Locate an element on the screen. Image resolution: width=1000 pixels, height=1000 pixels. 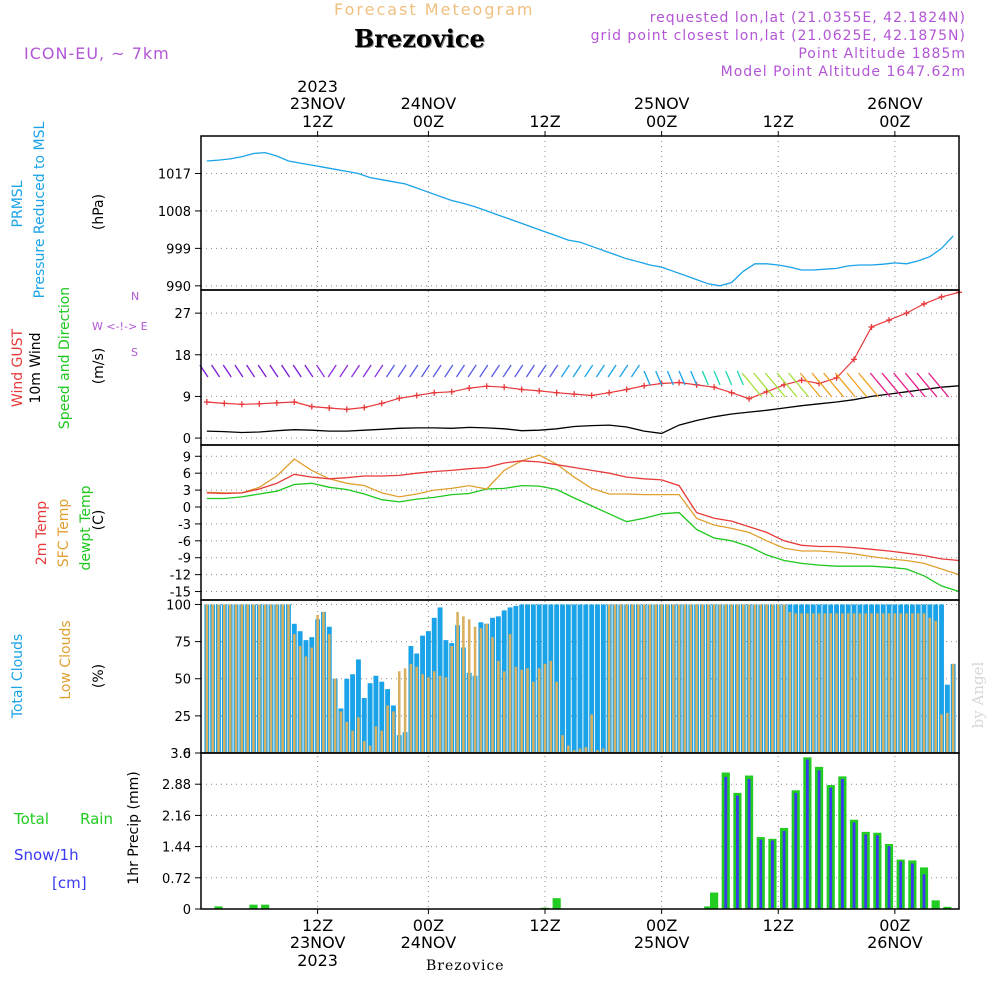
bottom-time-label: 00Z is located at coordinates (661, 925).